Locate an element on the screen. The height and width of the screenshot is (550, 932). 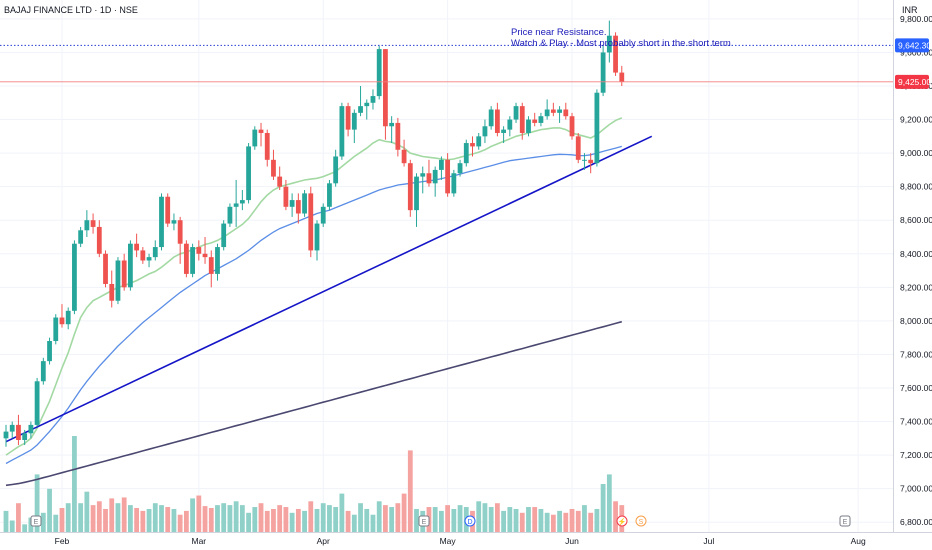
last-price-tag: 9,425.00 is located at coordinates (913, 81).